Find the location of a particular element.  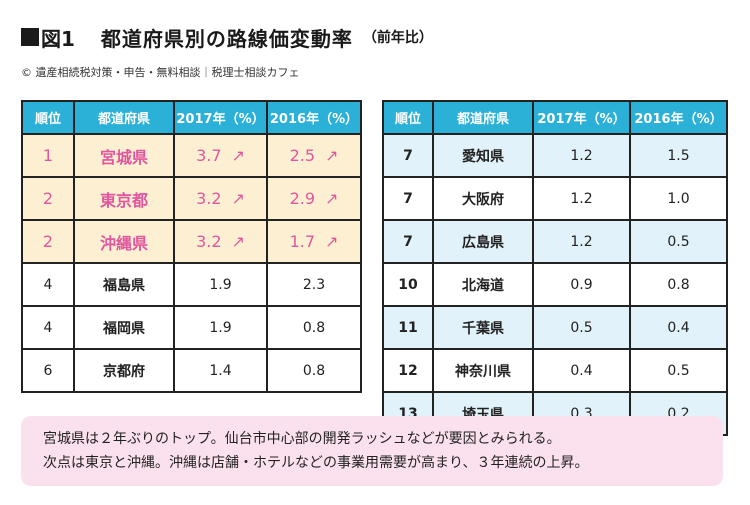

prefecture-cell: 大阪府 is located at coordinates (483, 198).